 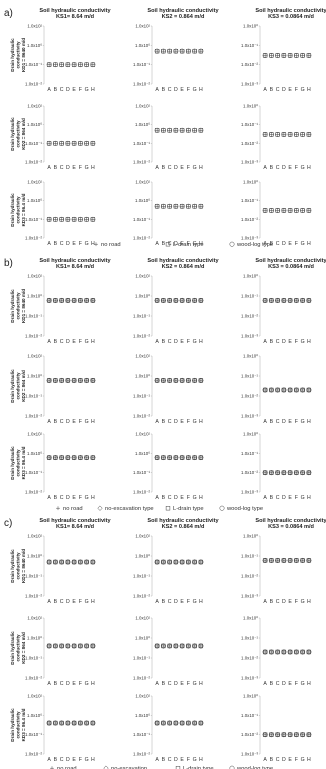 I want to click on legend-symbol-diamond, so click(x=106, y=767).